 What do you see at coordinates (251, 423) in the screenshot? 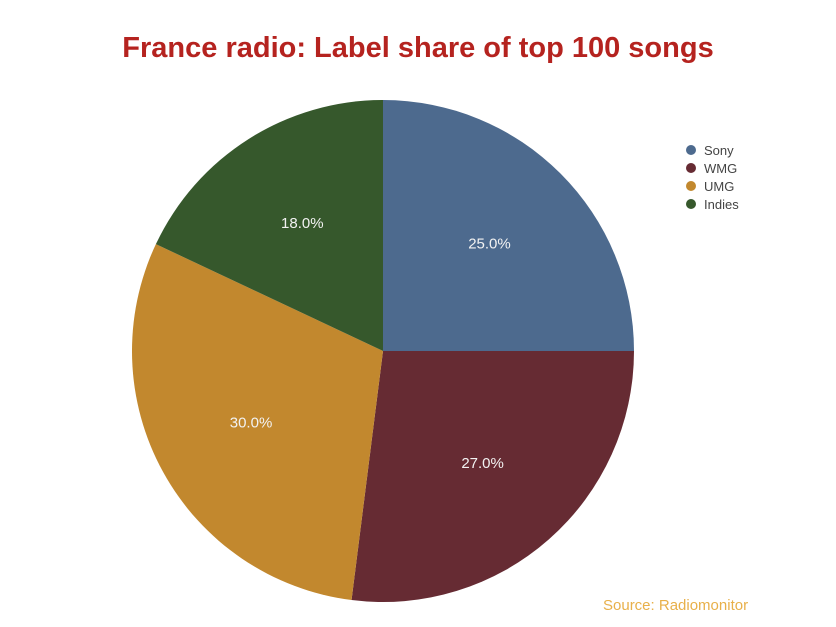
I see `slice-label-umg: 30.0%` at bounding box center [251, 423].